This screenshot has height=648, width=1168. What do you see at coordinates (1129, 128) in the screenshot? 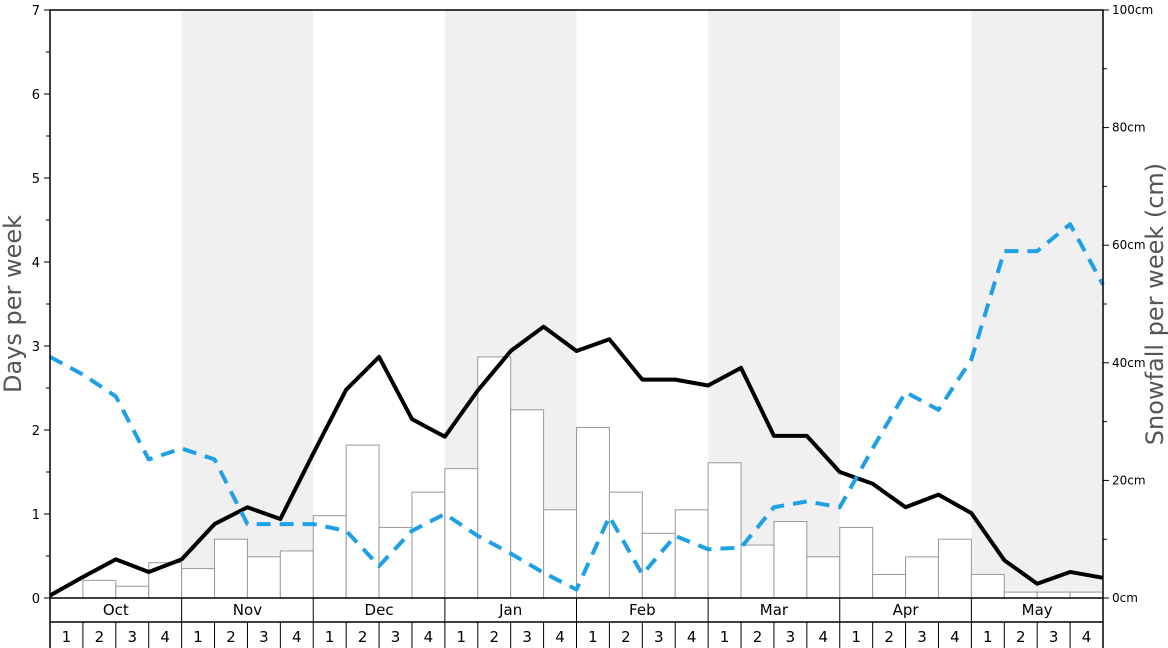
I see `right-tick-label: 80cm` at bounding box center [1129, 128].